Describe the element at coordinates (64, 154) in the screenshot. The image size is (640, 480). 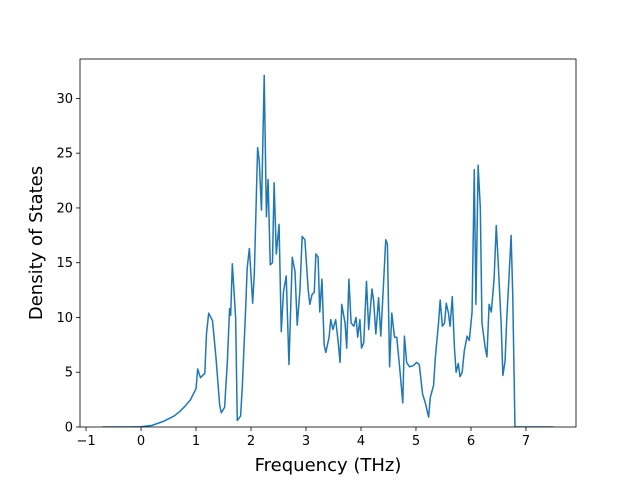
I see `y-tick-label: 25` at that location.